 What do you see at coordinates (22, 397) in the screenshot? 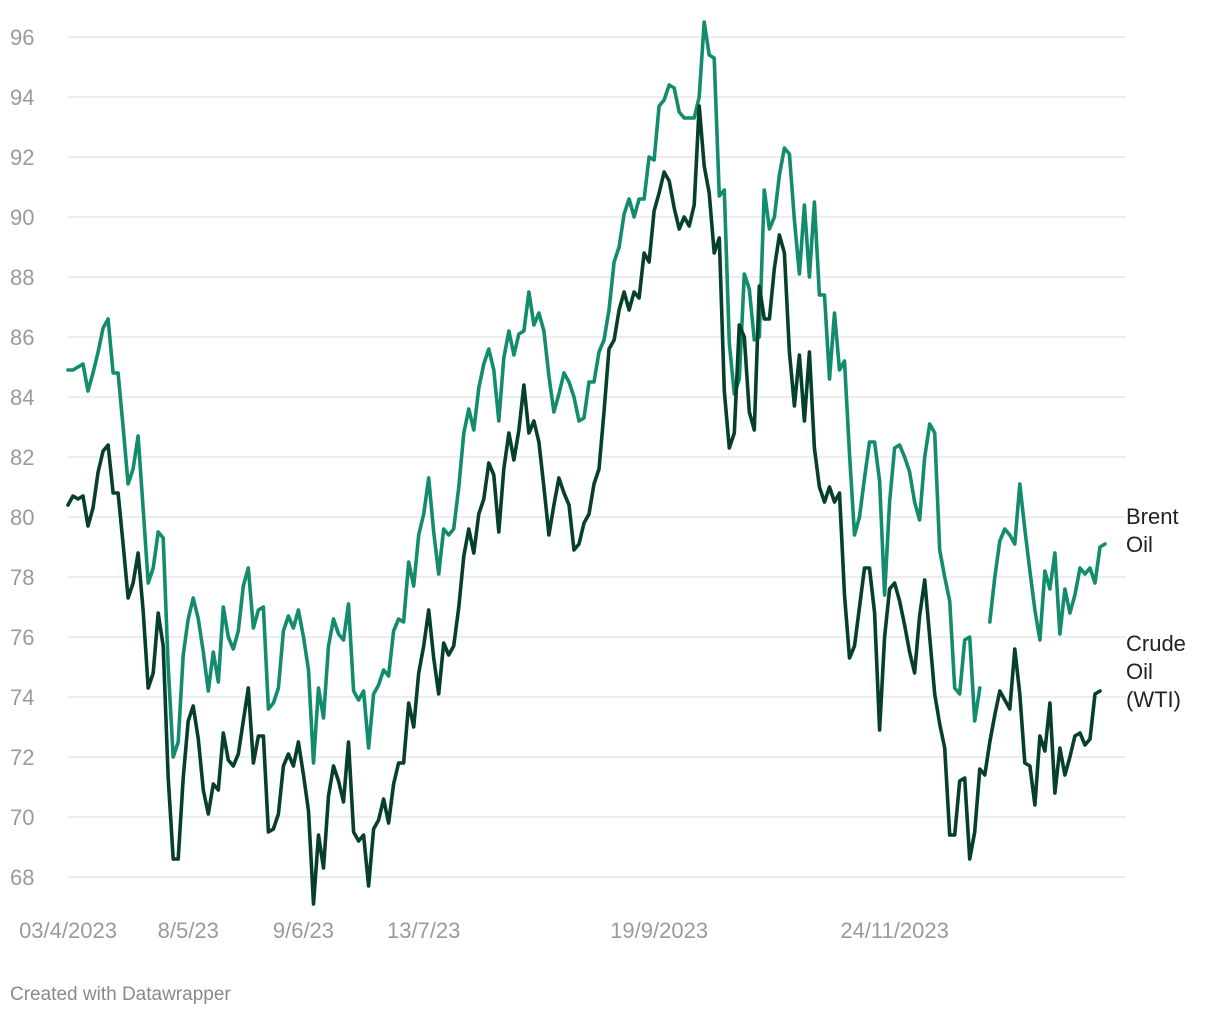
I see `y-tick-label: 84` at bounding box center [22, 397].